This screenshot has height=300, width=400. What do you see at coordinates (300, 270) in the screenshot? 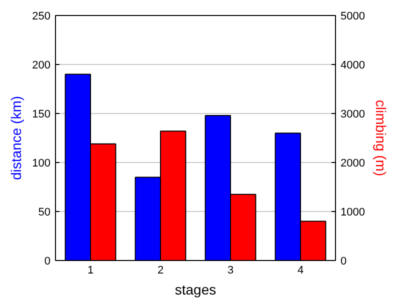
I see `x-tick-label: 4` at bounding box center [300, 270].